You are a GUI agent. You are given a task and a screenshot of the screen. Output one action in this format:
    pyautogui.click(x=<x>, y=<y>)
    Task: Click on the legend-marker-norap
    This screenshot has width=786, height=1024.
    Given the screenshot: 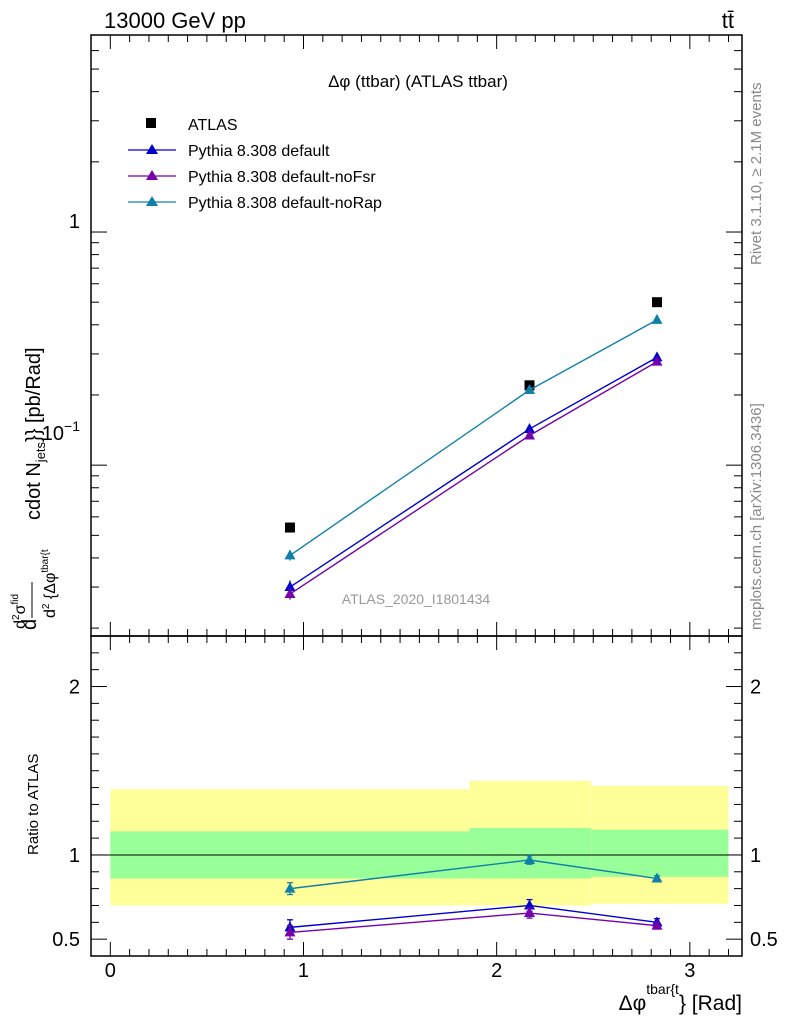 What is the action you would take?
    pyautogui.click(x=152, y=201)
    